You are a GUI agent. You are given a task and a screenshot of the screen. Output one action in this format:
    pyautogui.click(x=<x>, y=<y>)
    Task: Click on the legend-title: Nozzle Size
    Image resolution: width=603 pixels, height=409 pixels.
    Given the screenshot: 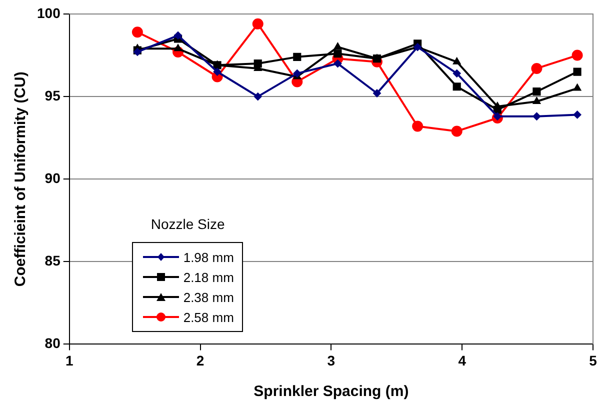 What is the action you would take?
    pyautogui.click(x=187, y=224)
    